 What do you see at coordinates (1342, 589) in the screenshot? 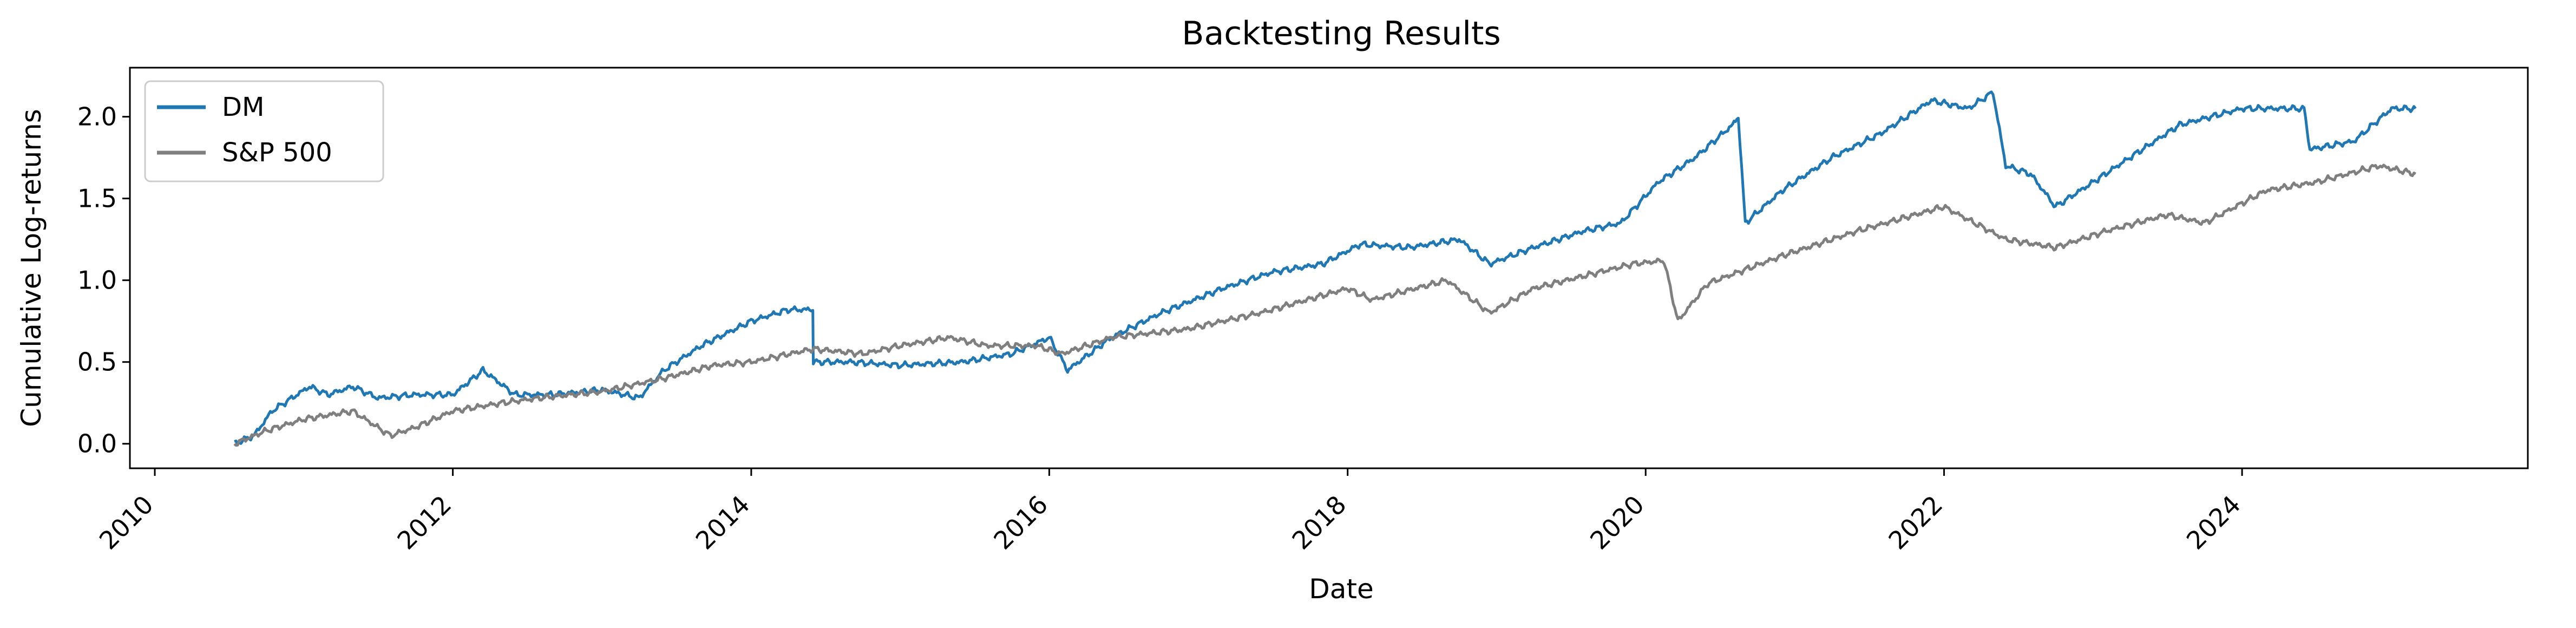
I see `x-axis-label: Date` at bounding box center [1342, 589].